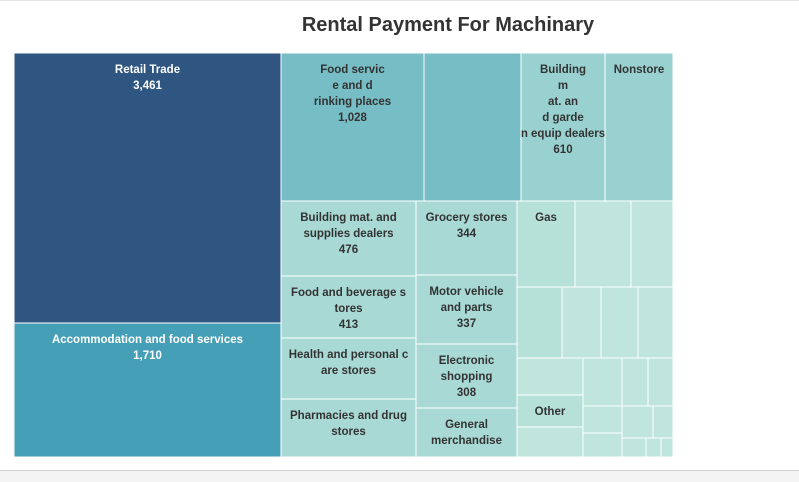 Image resolution: width=799 pixels, height=482 pixels. Describe the element at coordinates (563, 110) in the screenshot. I see `treemap-label: Building m at. an d garde n equip dealers 610` at that location.